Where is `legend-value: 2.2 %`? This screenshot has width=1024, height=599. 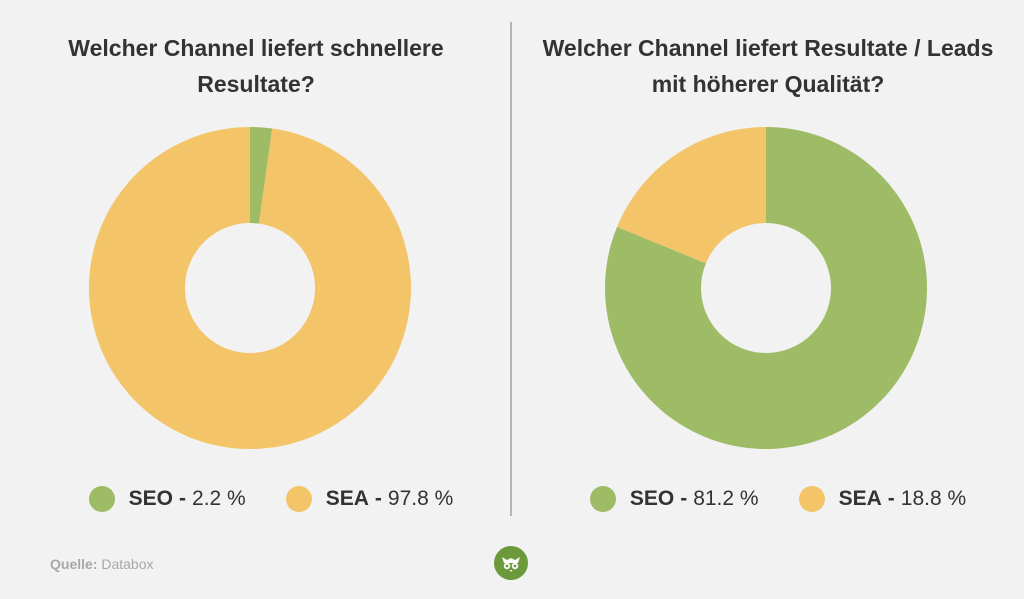 legend-value: 2.2 % is located at coordinates (219, 498).